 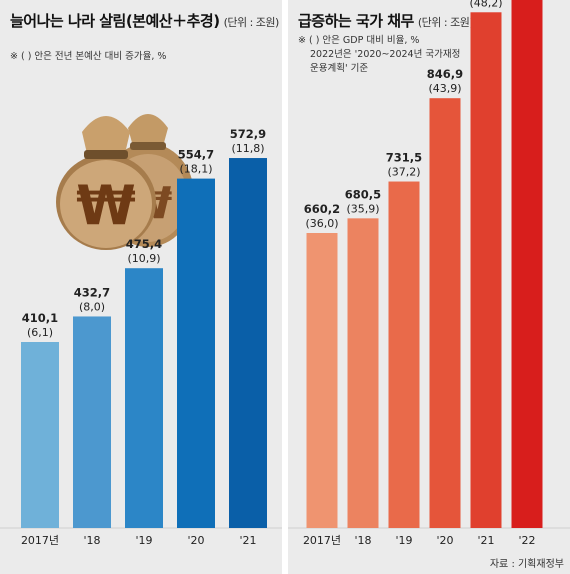 What do you see at coordinates (88, 56) in the screenshot?
I see `chart-footnote: ※ ( ) 안은 전년 본예산 대비 증가율, %` at bounding box center [88, 56].